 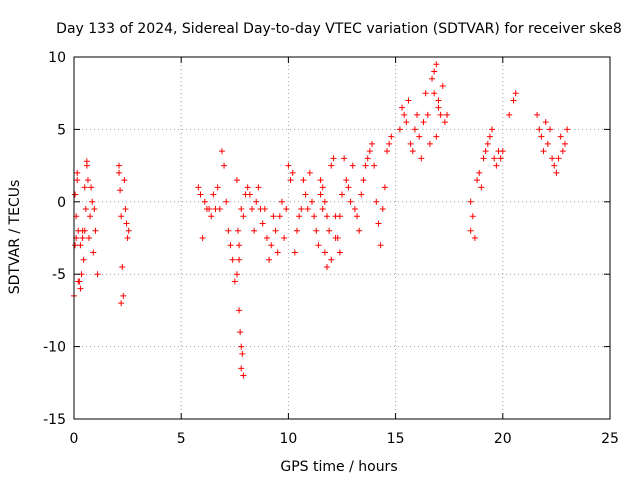 I want to click on y-axis-label: SDTVAR / TECUs, so click(x=15, y=237).